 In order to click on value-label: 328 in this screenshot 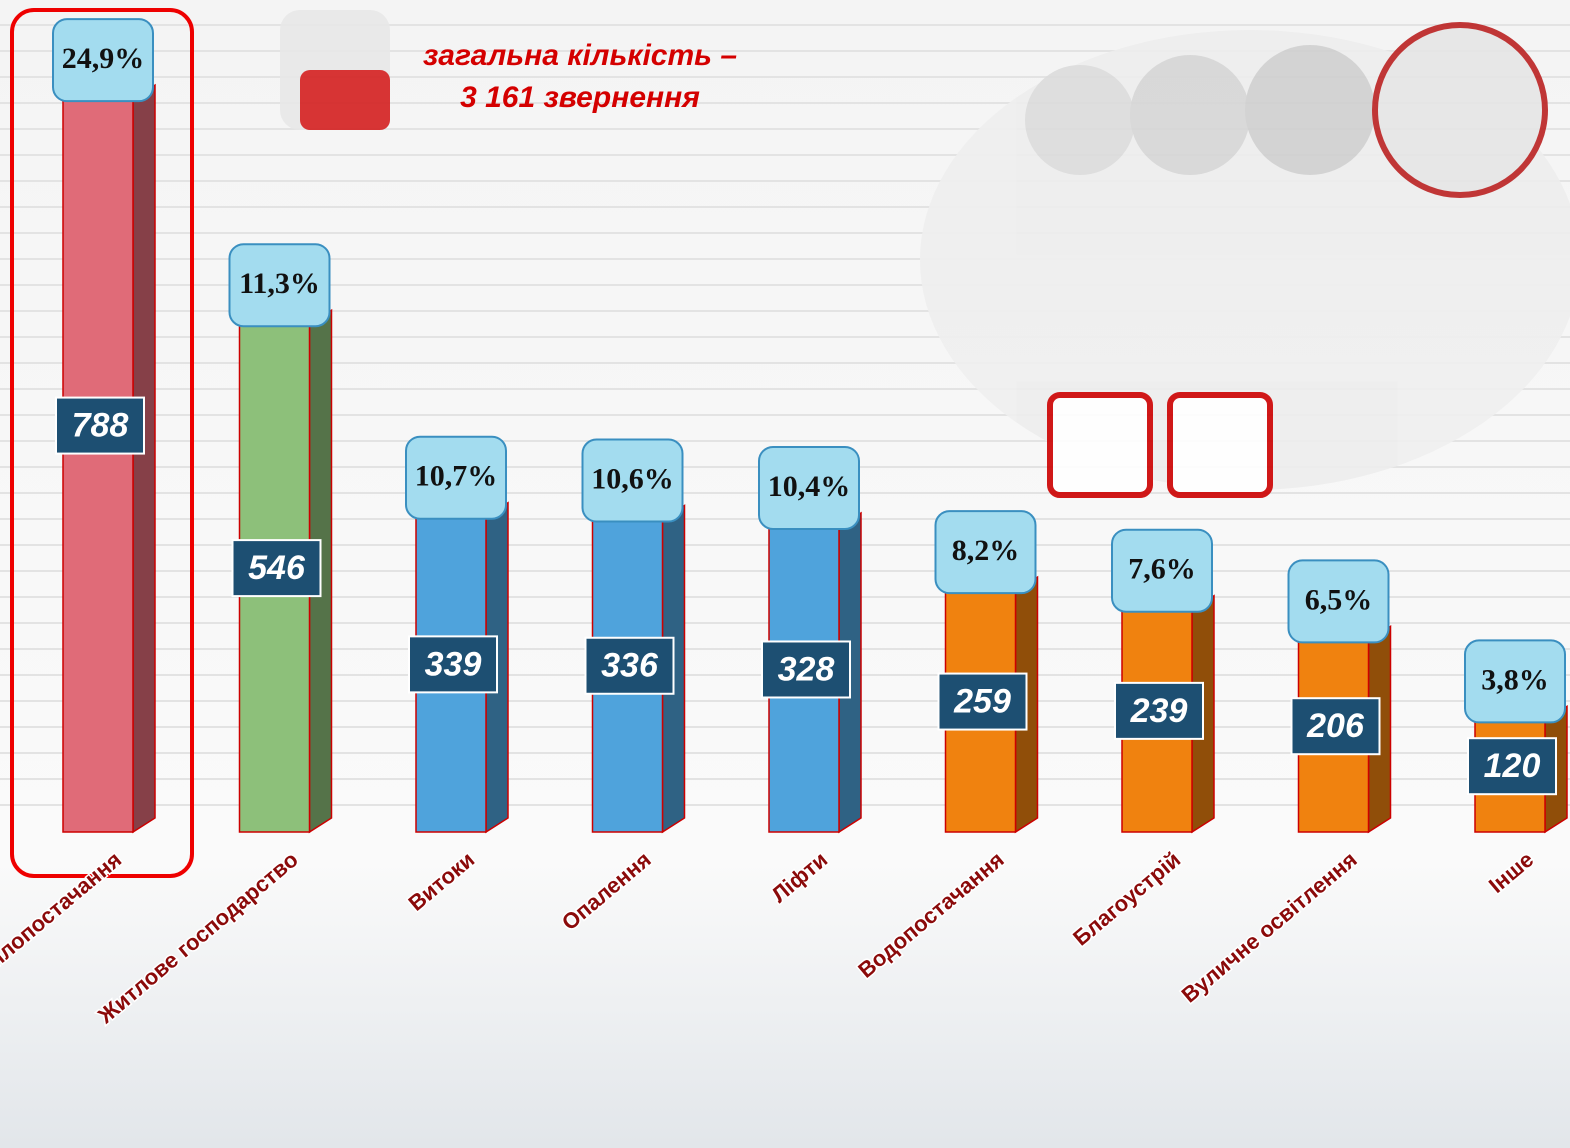, I will do `click(806, 669)`.